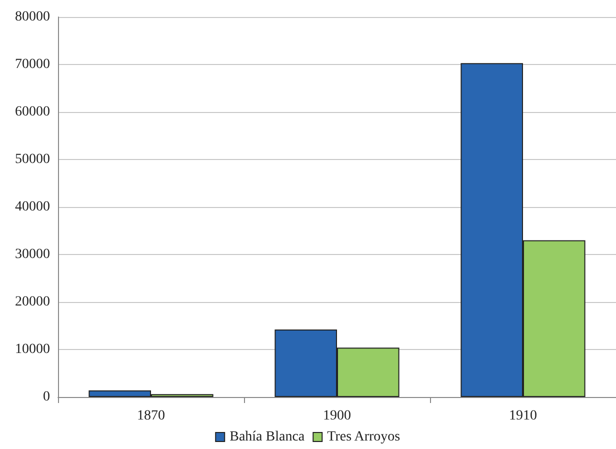 The width and height of the screenshot is (616, 449). What do you see at coordinates (32, 17) in the screenshot?
I see `y-tick-label: 80000` at bounding box center [32, 17].